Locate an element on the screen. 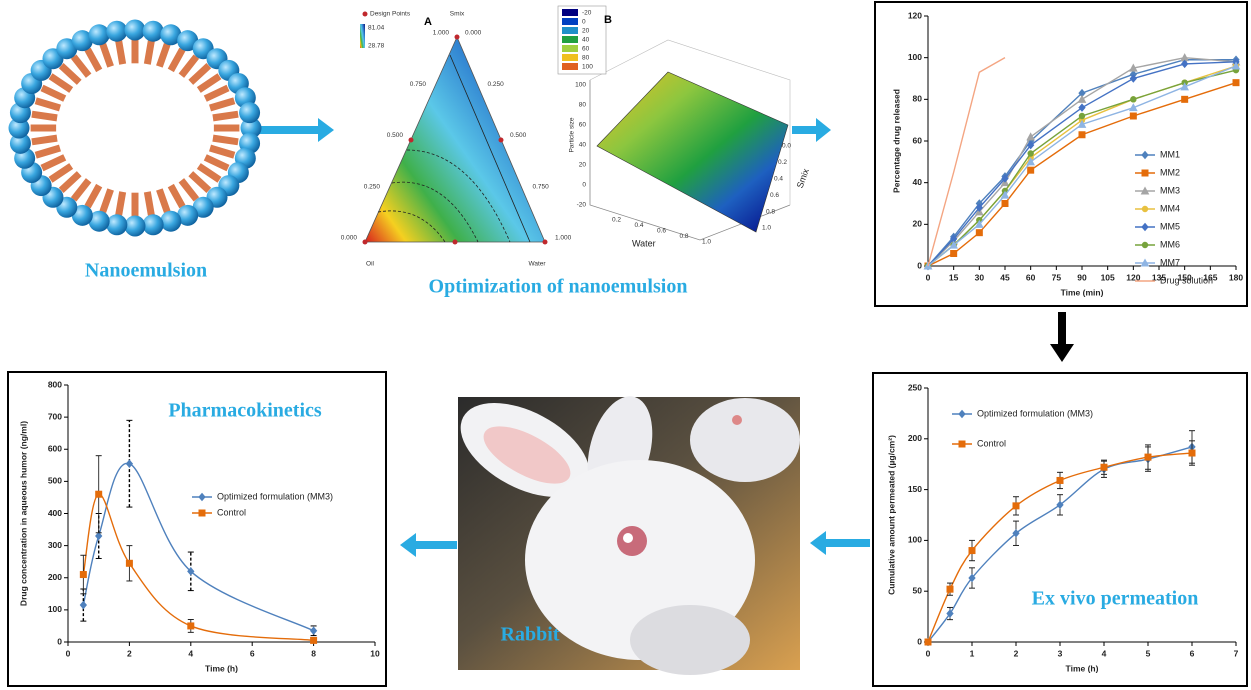  y-tick-label: 250 is located at coordinates (915, 387).